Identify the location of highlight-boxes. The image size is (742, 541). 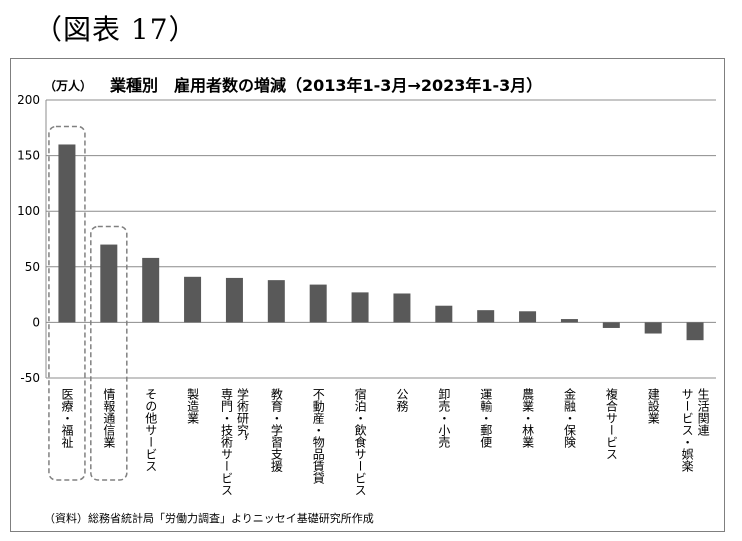
(88, 303).